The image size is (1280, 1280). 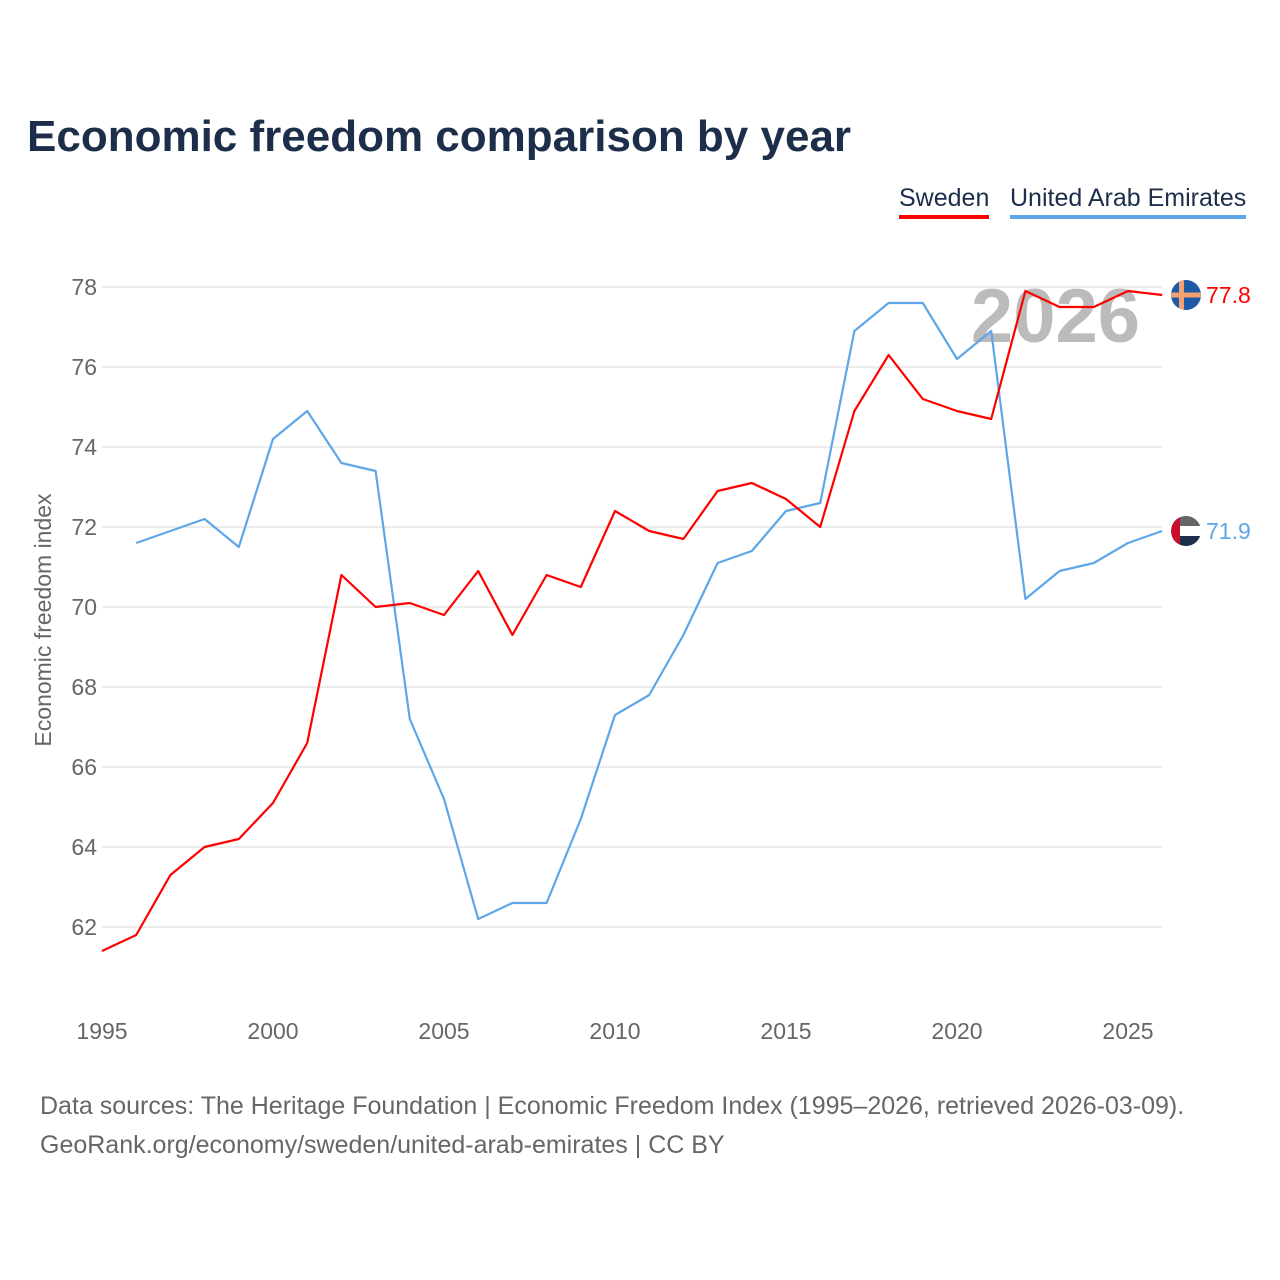 I want to click on uae-flag-icon, so click(x=1186, y=531).